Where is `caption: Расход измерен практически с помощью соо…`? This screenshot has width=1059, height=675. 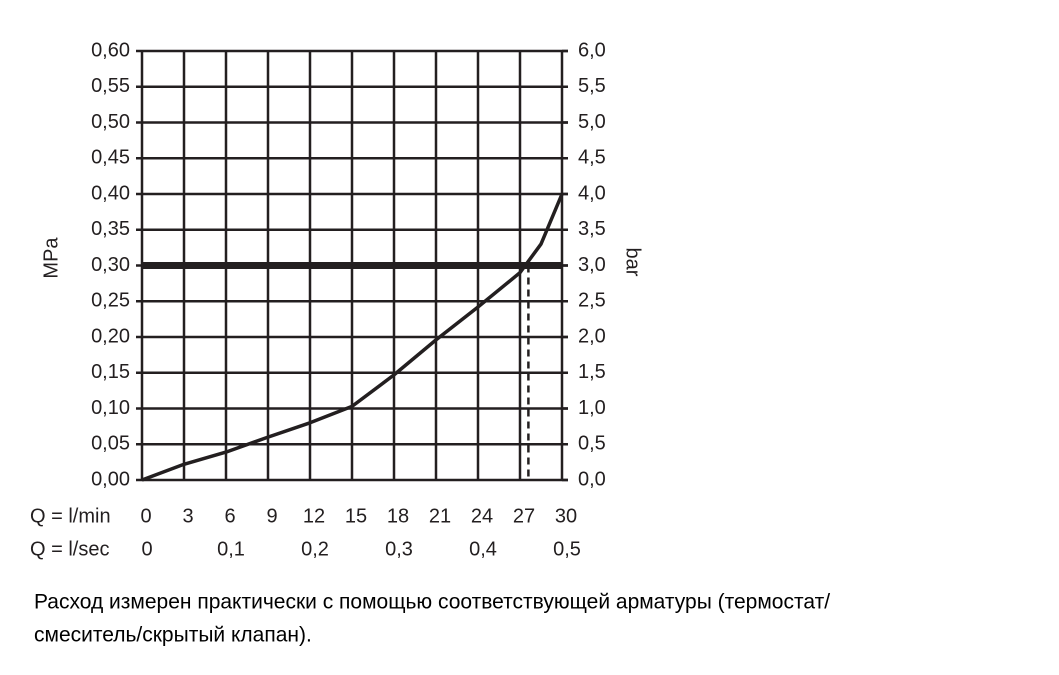
caption: Расход измерен практически с помощью соо… is located at coordinates (432, 602).